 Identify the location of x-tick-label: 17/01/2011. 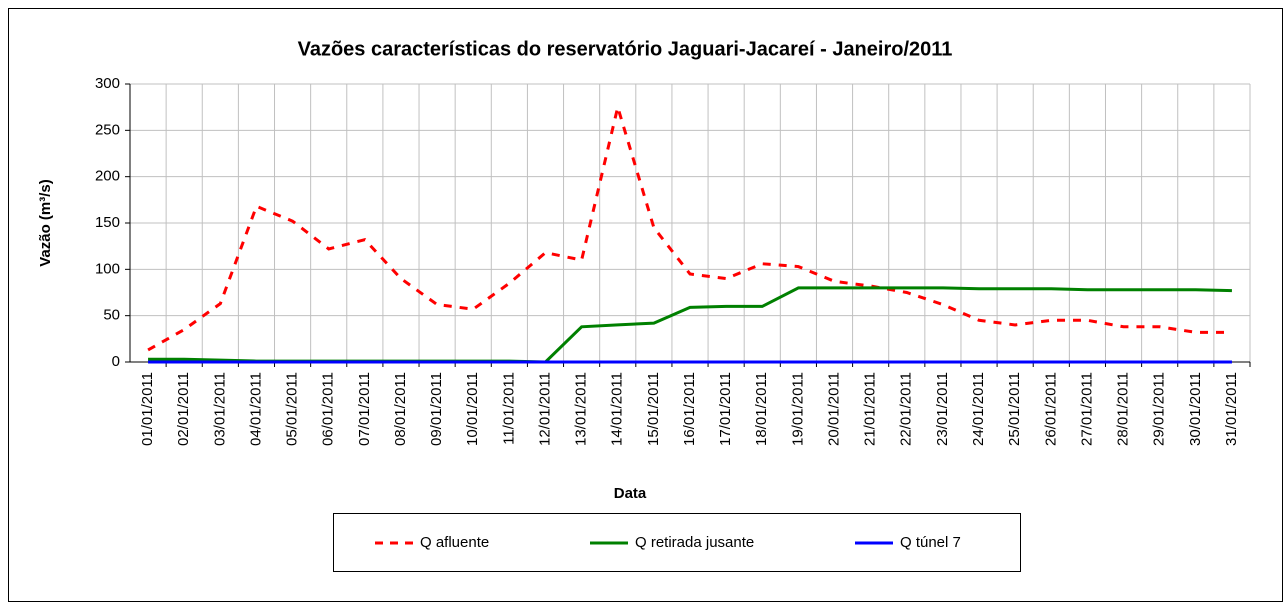
(725, 409).